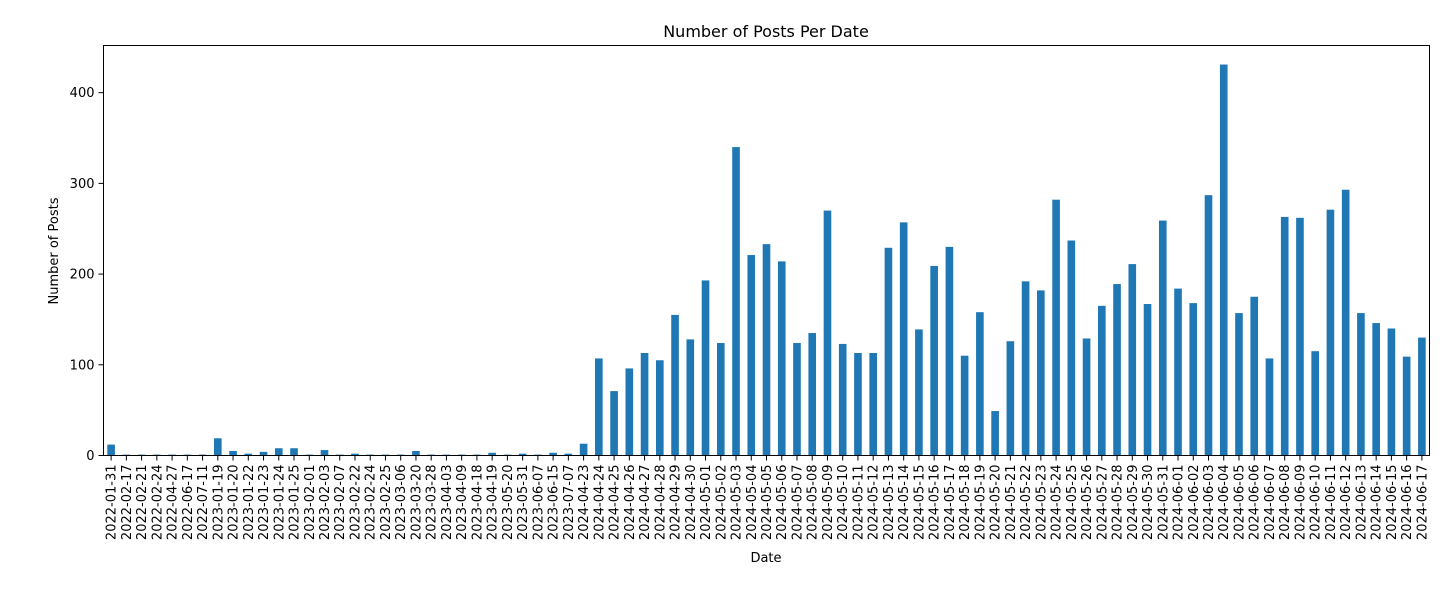  I want to click on x-tick-label: 2024-05-10, so click(843, 503).